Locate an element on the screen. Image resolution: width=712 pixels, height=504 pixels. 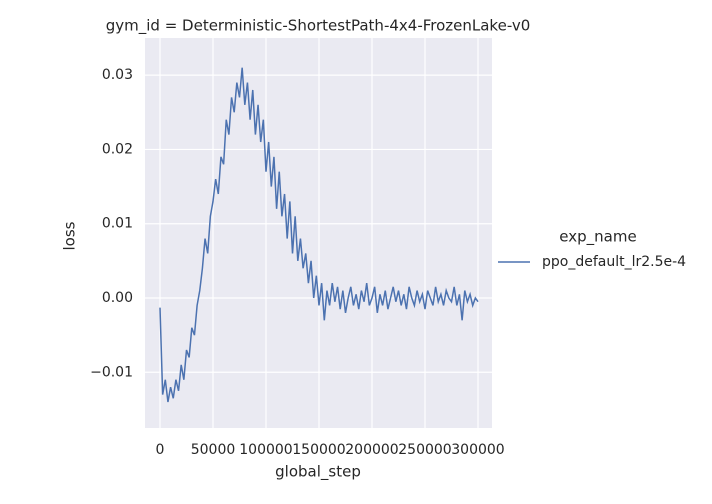
y-tick-label: 0.00 is located at coordinates (117, 298).